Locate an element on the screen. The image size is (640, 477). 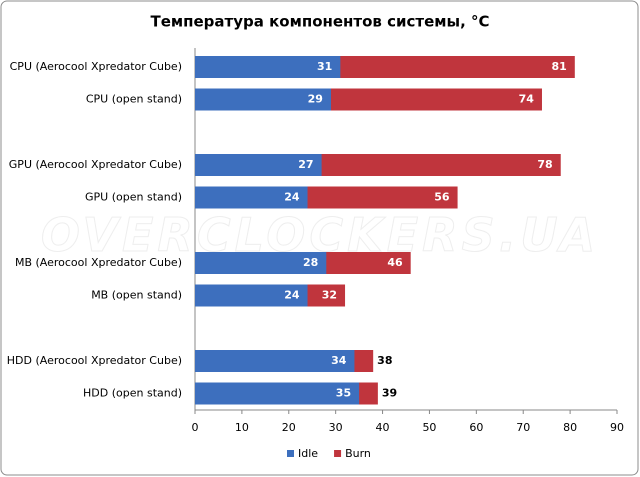
data-label: 46 is located at coordinates (395, 262).